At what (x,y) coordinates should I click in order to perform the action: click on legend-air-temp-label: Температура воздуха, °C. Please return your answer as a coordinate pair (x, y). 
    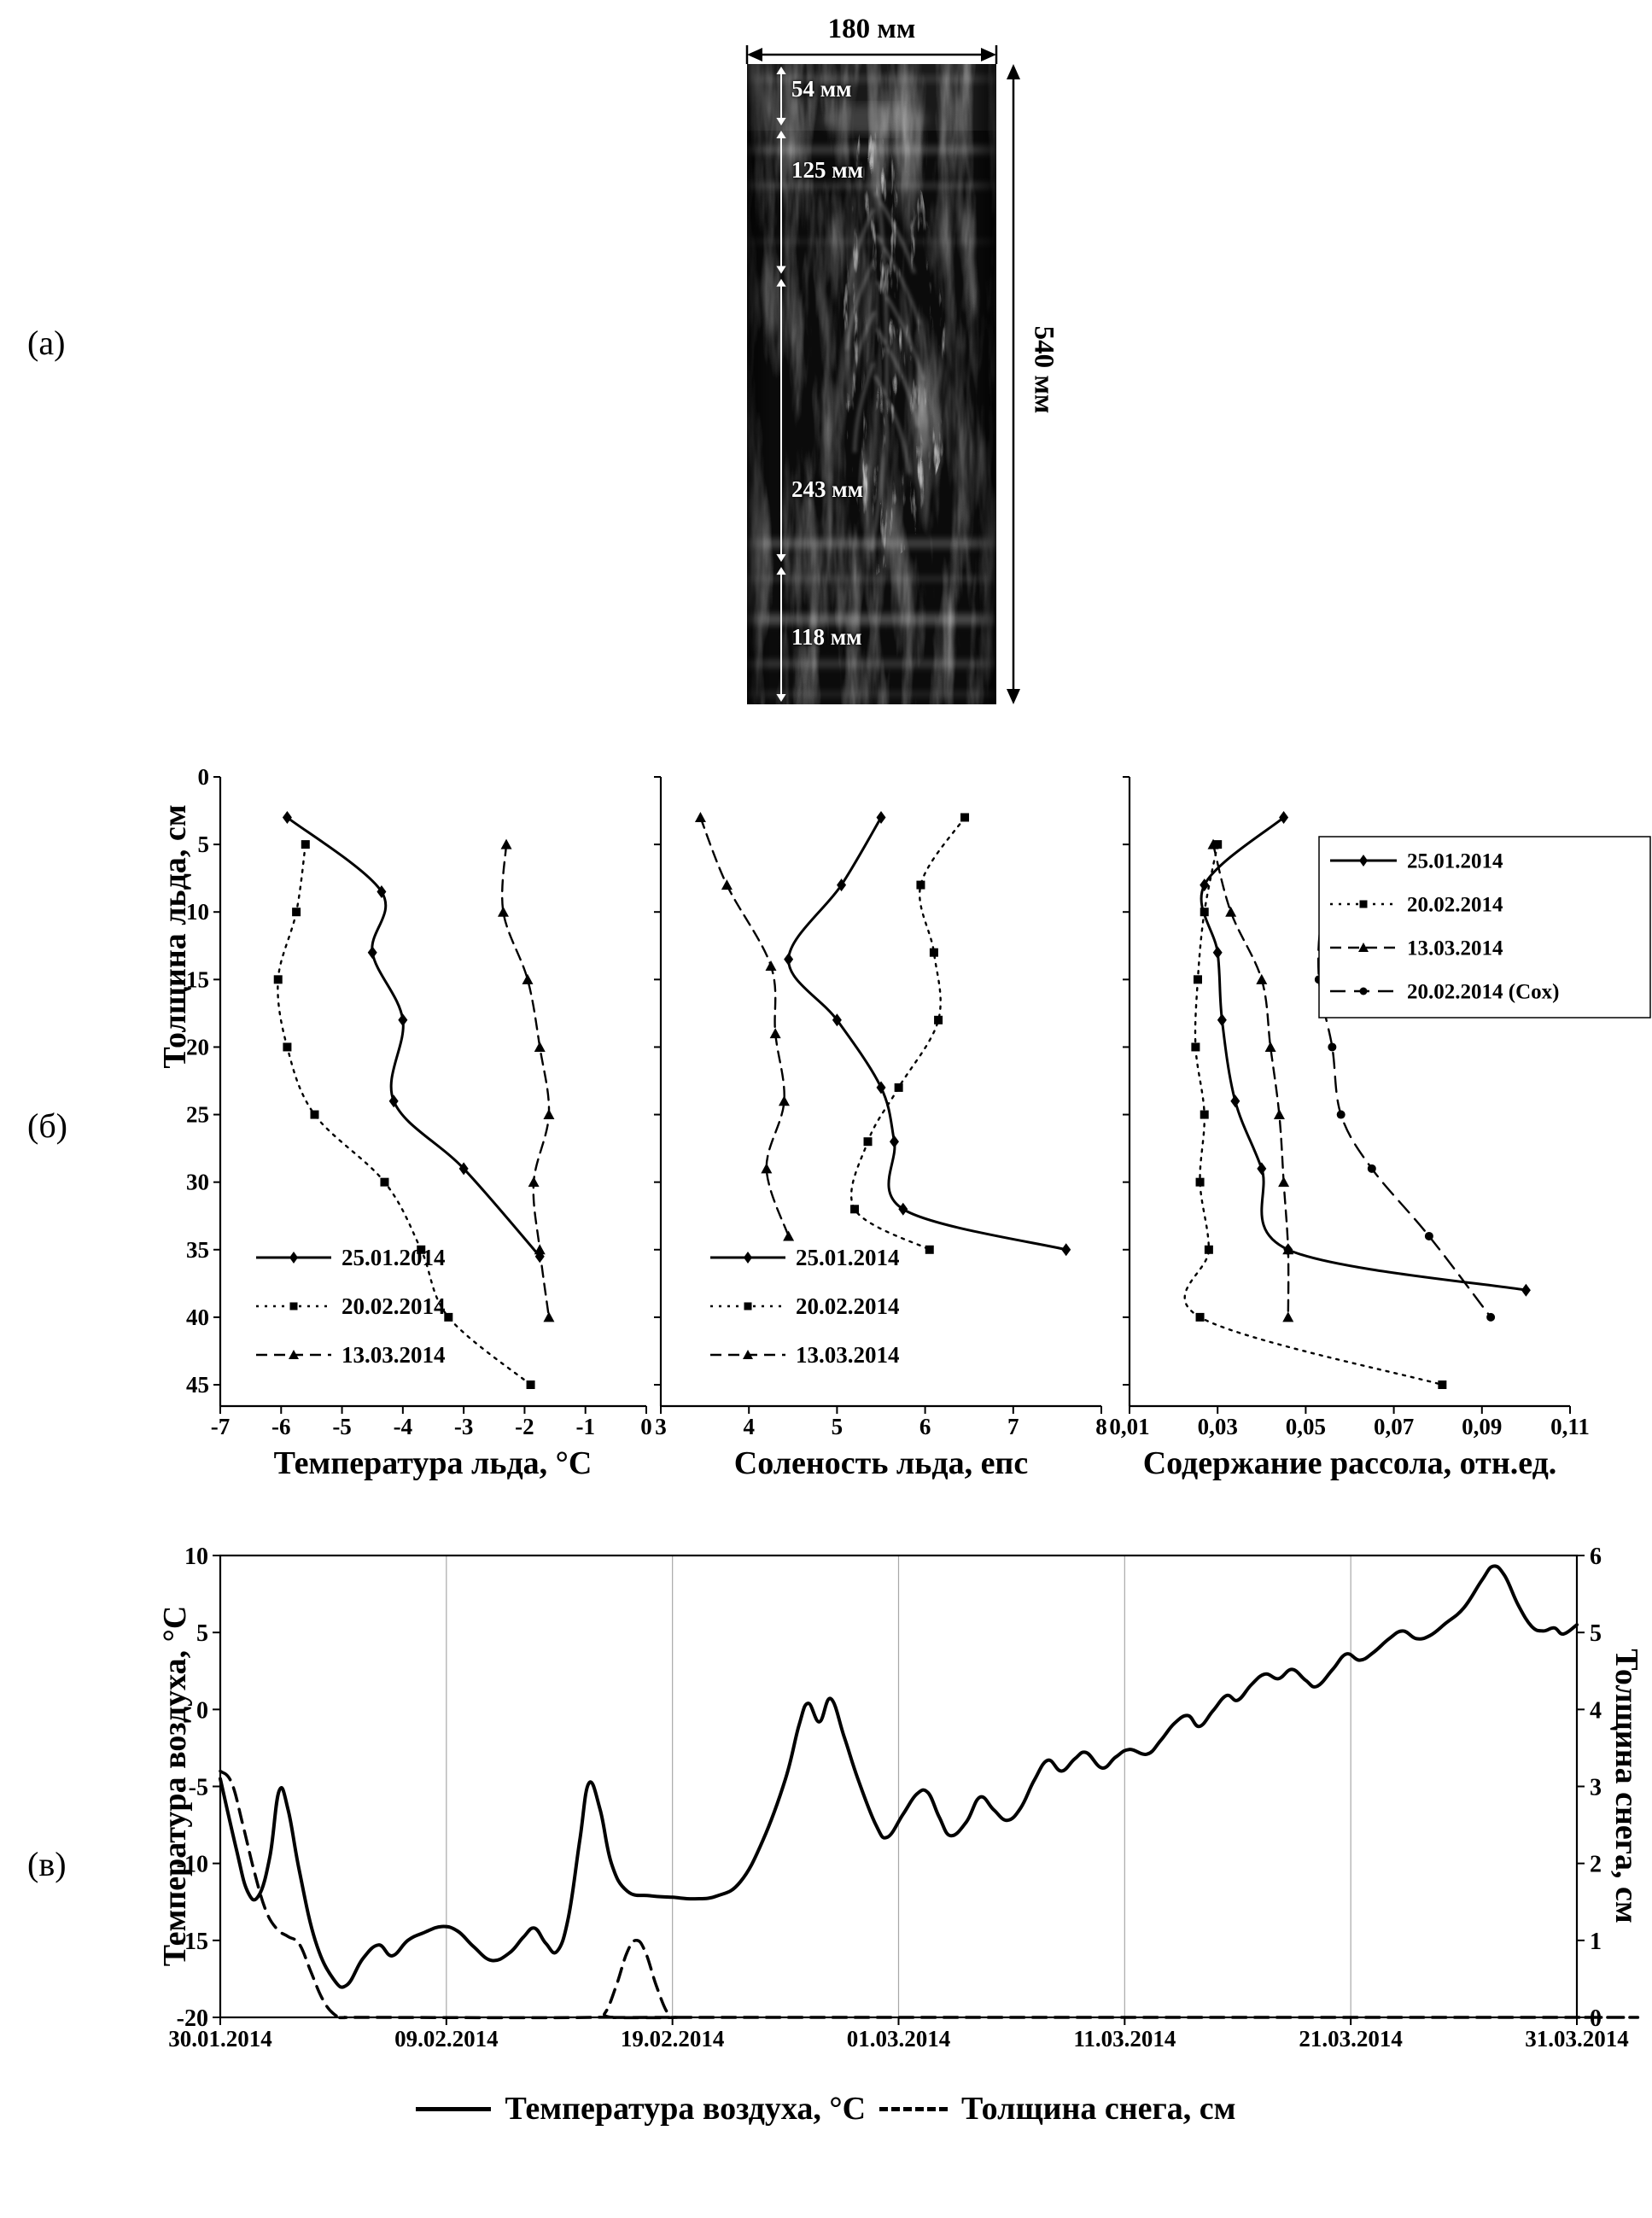
    Looking at the image, I should click on (686, 2109).